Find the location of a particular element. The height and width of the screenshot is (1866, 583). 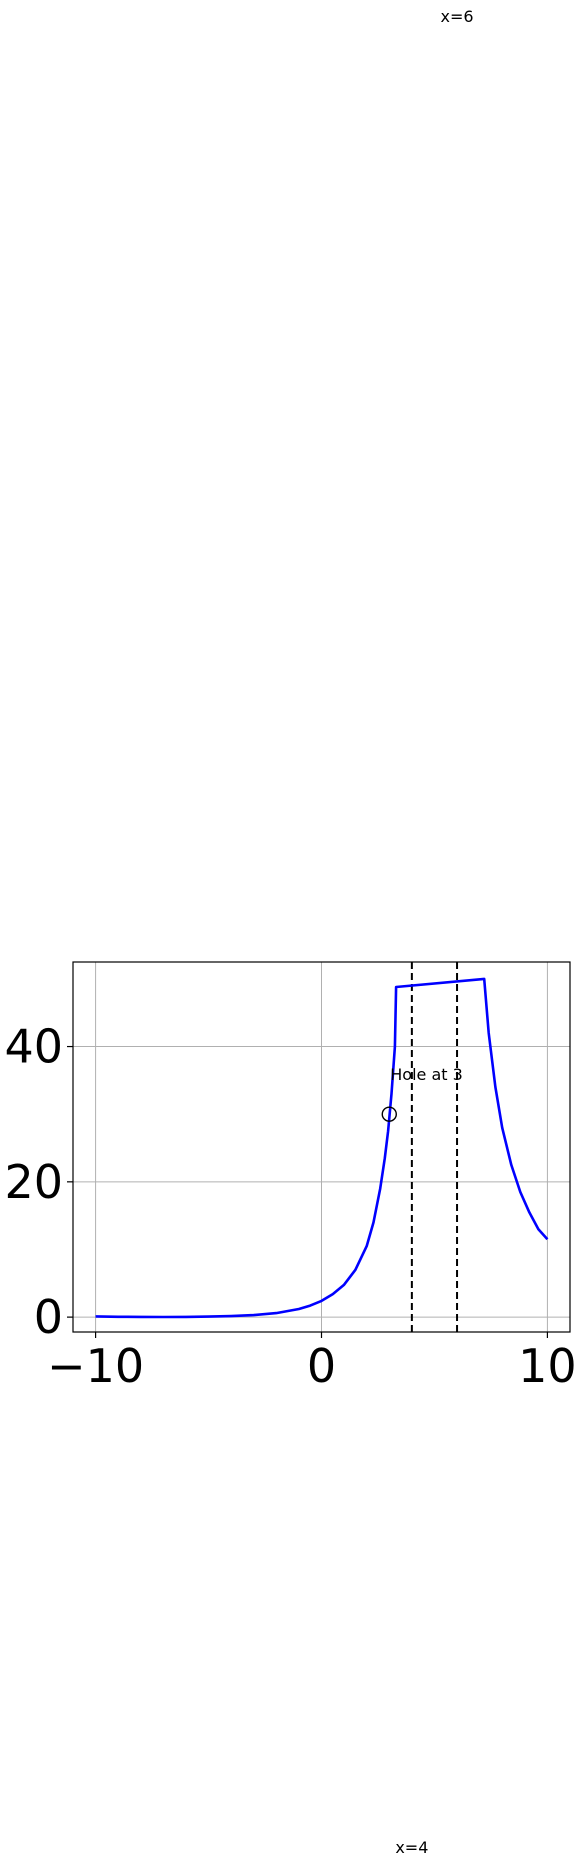

plot-series is located at coordinates (322, 1148).